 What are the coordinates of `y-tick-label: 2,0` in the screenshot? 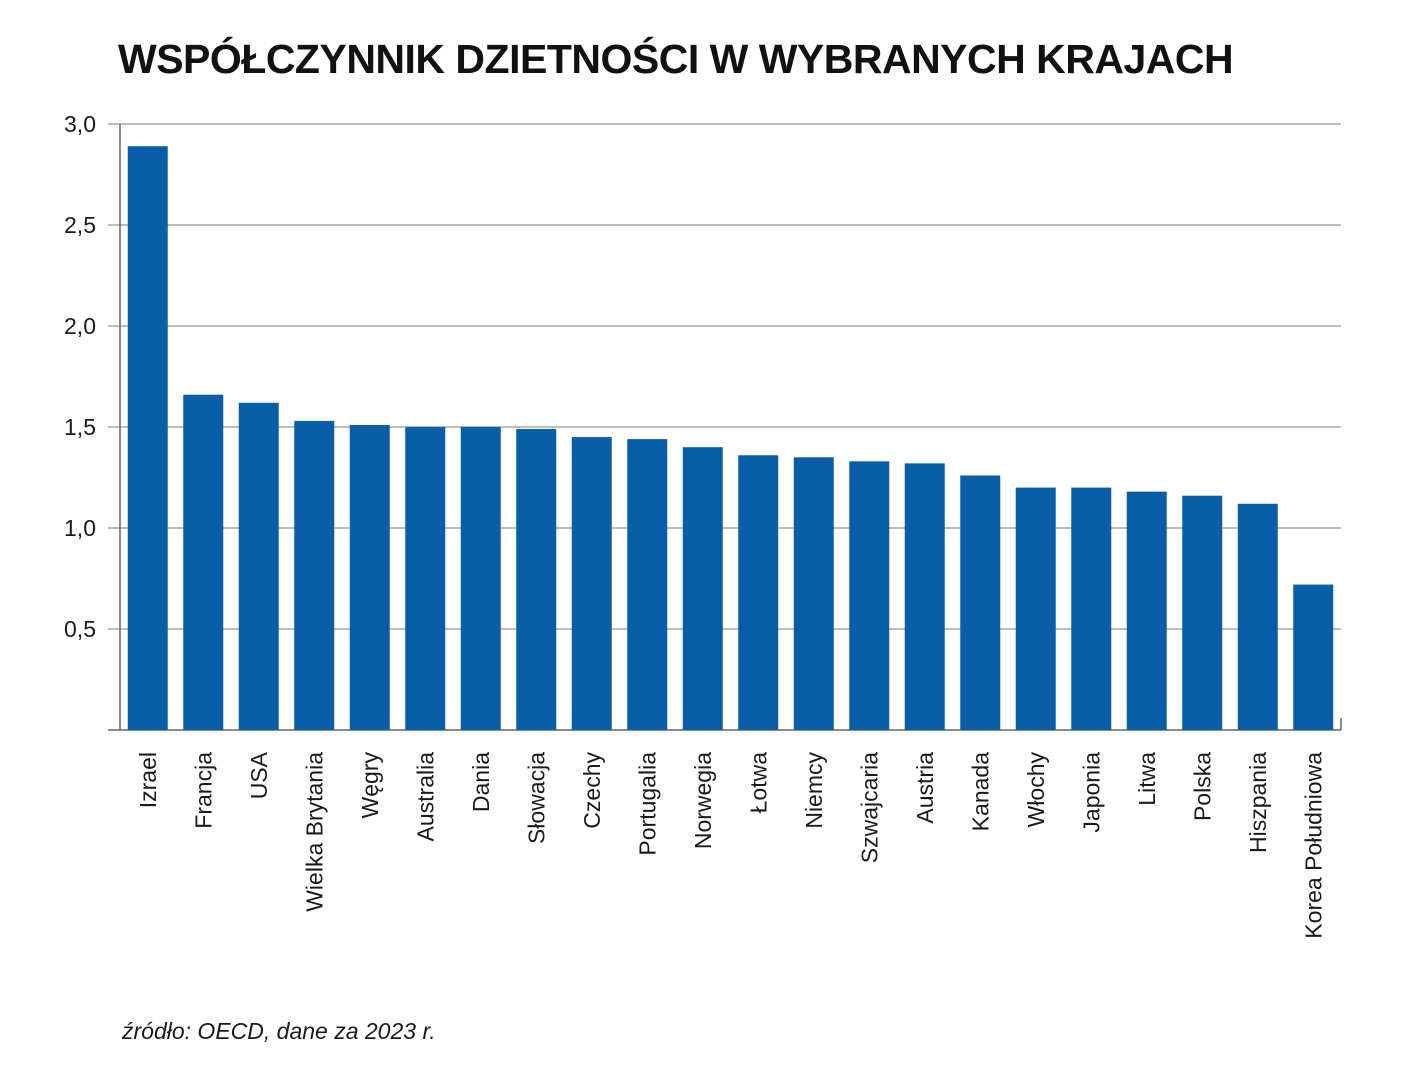 It's located at (80, 326).